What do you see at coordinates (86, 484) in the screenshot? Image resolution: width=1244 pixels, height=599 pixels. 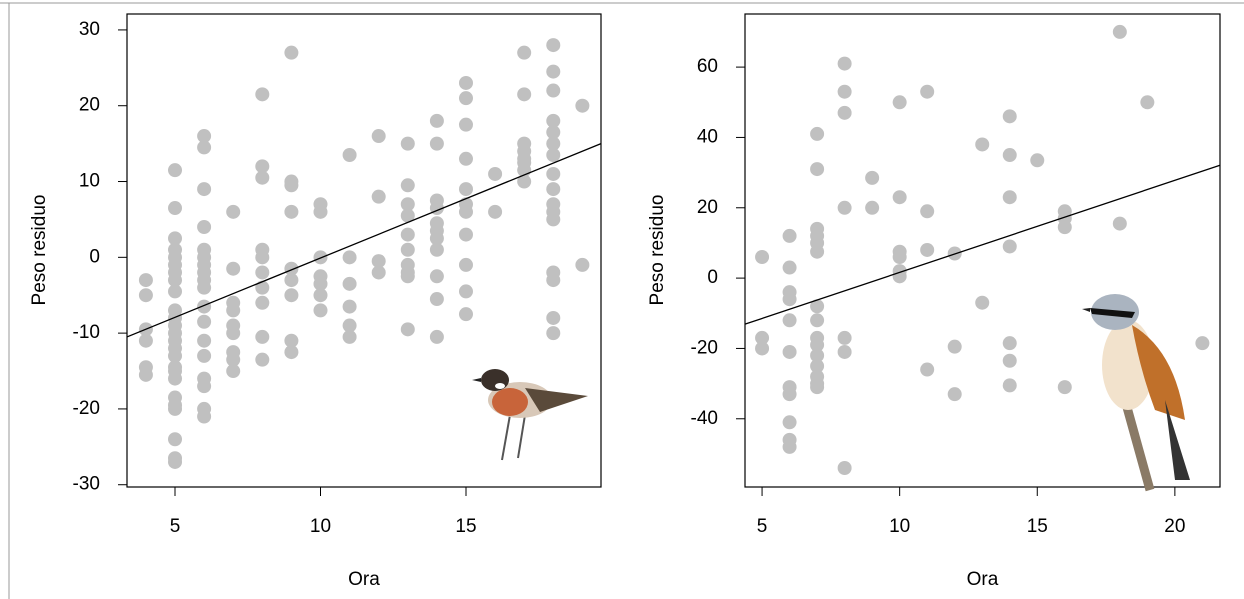 I see `y-tick-label: -30` at bounding box center [86, 484].